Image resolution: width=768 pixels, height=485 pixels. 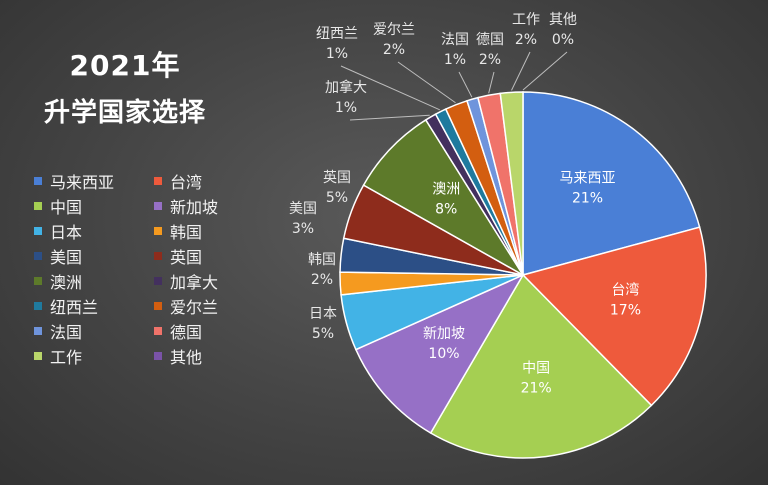 I want to click on legend-item: 法国, so click(x=94, y=331).